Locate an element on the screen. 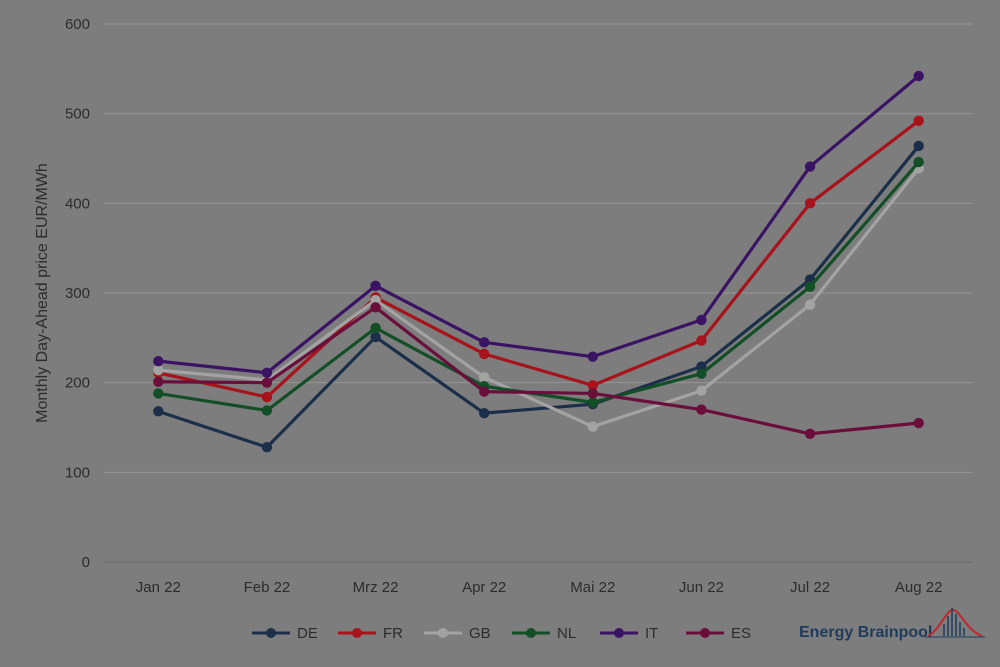 The width and height of the screenshot is (1000, 667). brainpool-curve-logo-icon is located at coordinates (955, 623).